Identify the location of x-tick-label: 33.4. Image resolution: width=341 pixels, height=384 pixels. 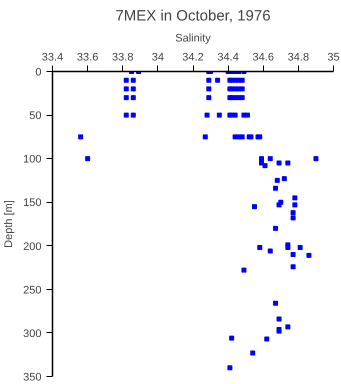
(53, 58).